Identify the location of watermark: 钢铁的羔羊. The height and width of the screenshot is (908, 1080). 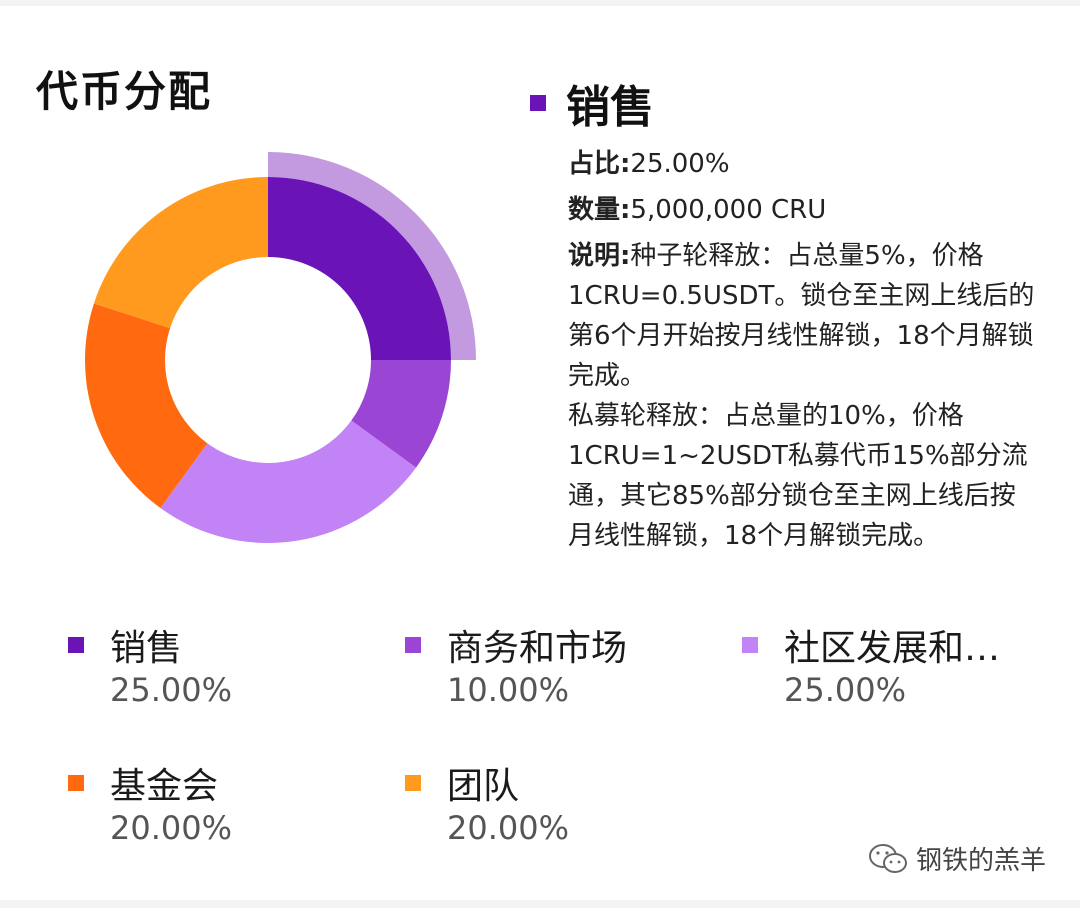
(957, 858).